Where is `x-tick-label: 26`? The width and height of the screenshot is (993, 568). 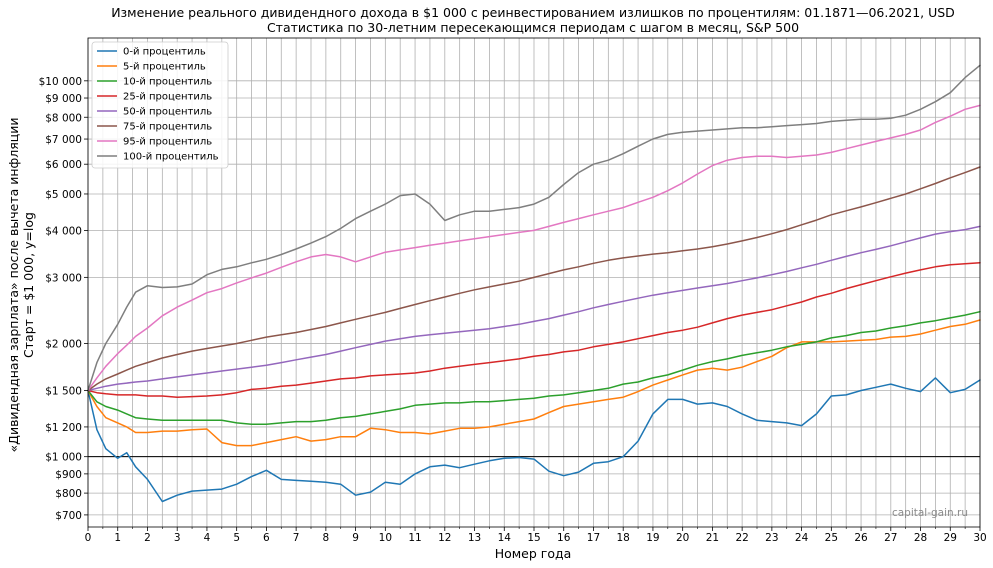
x-tick-label: 26 is located at coordinates (861, 538).